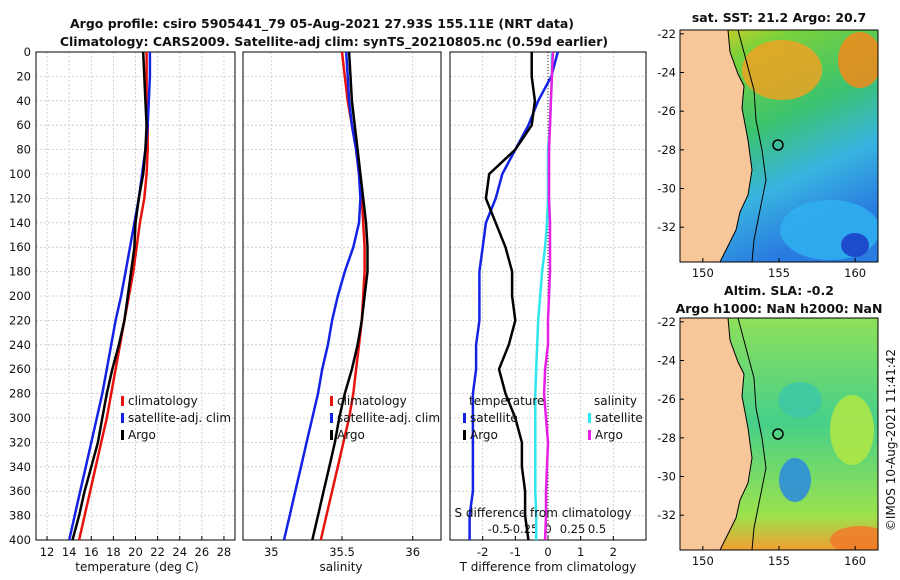  I want to click on sst-cold-patch, so click(855, 245).